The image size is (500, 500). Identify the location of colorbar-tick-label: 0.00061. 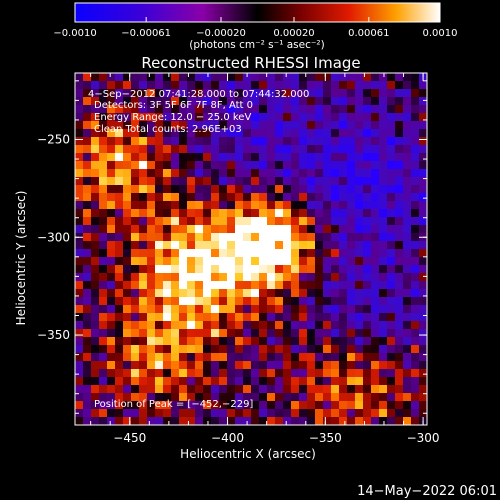
(368, 33).